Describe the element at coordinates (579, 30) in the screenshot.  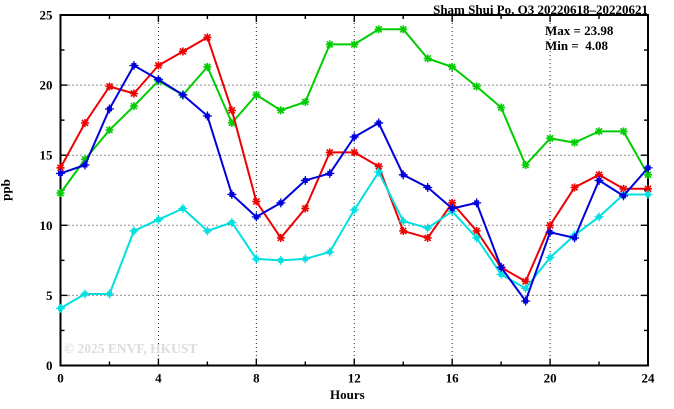
I see `stats-max: Max = 23.98` at that location.